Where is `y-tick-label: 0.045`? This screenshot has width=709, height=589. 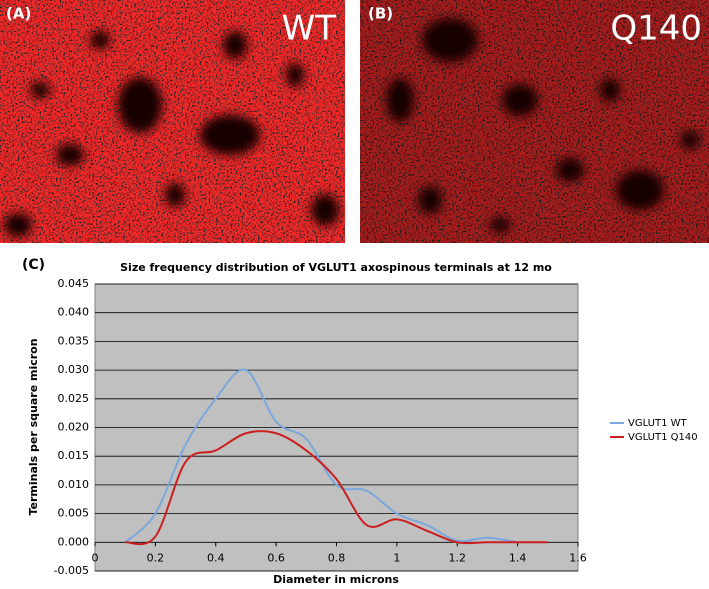 y-tick-label: 0.045 is located at coordinates (74, 283).